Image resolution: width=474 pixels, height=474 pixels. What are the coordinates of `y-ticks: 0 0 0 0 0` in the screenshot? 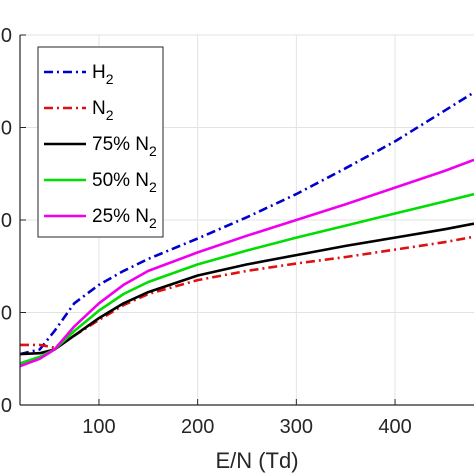 It's located at (13, 221).